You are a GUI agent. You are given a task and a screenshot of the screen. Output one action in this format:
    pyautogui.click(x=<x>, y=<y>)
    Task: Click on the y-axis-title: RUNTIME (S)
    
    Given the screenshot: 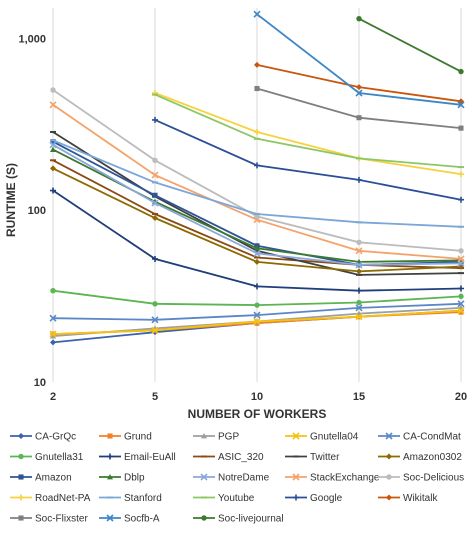 What is the action you would take?
    pyautogui.click(x=11, y=200)
    